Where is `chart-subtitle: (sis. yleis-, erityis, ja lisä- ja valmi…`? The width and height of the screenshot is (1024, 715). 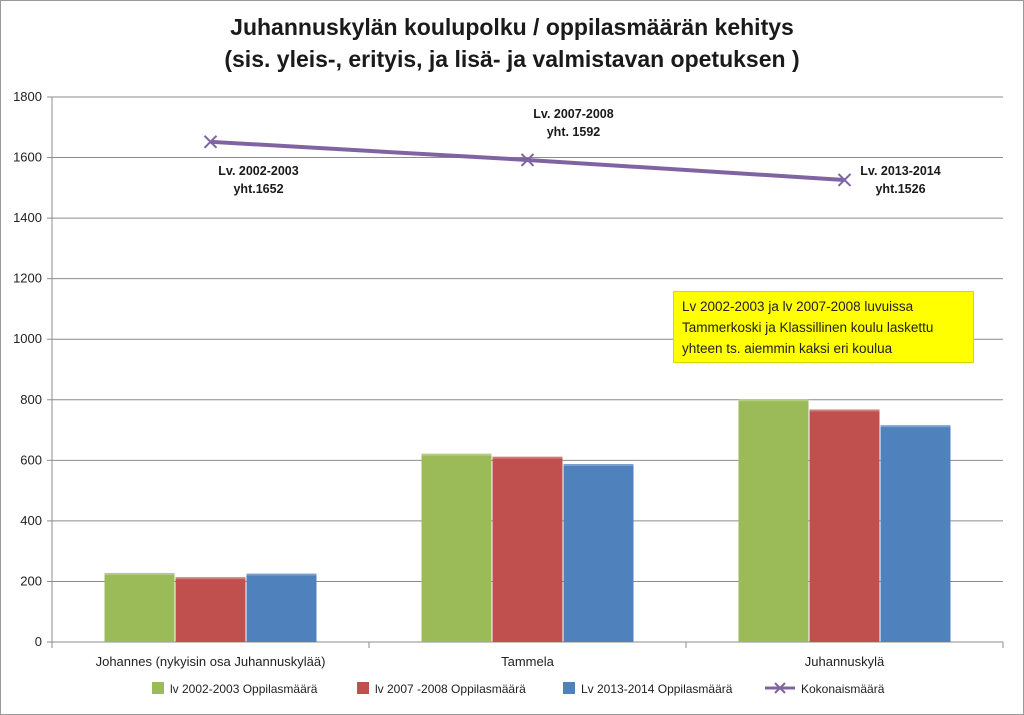 chart-subtitle: (sis. yleis-, erityis, ja lisä- ja valmi… is located at coordinates (512, 59).